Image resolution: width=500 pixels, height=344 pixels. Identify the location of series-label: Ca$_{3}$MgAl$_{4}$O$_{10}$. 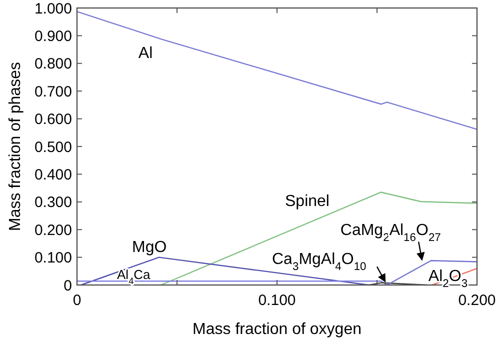
(319, 261).